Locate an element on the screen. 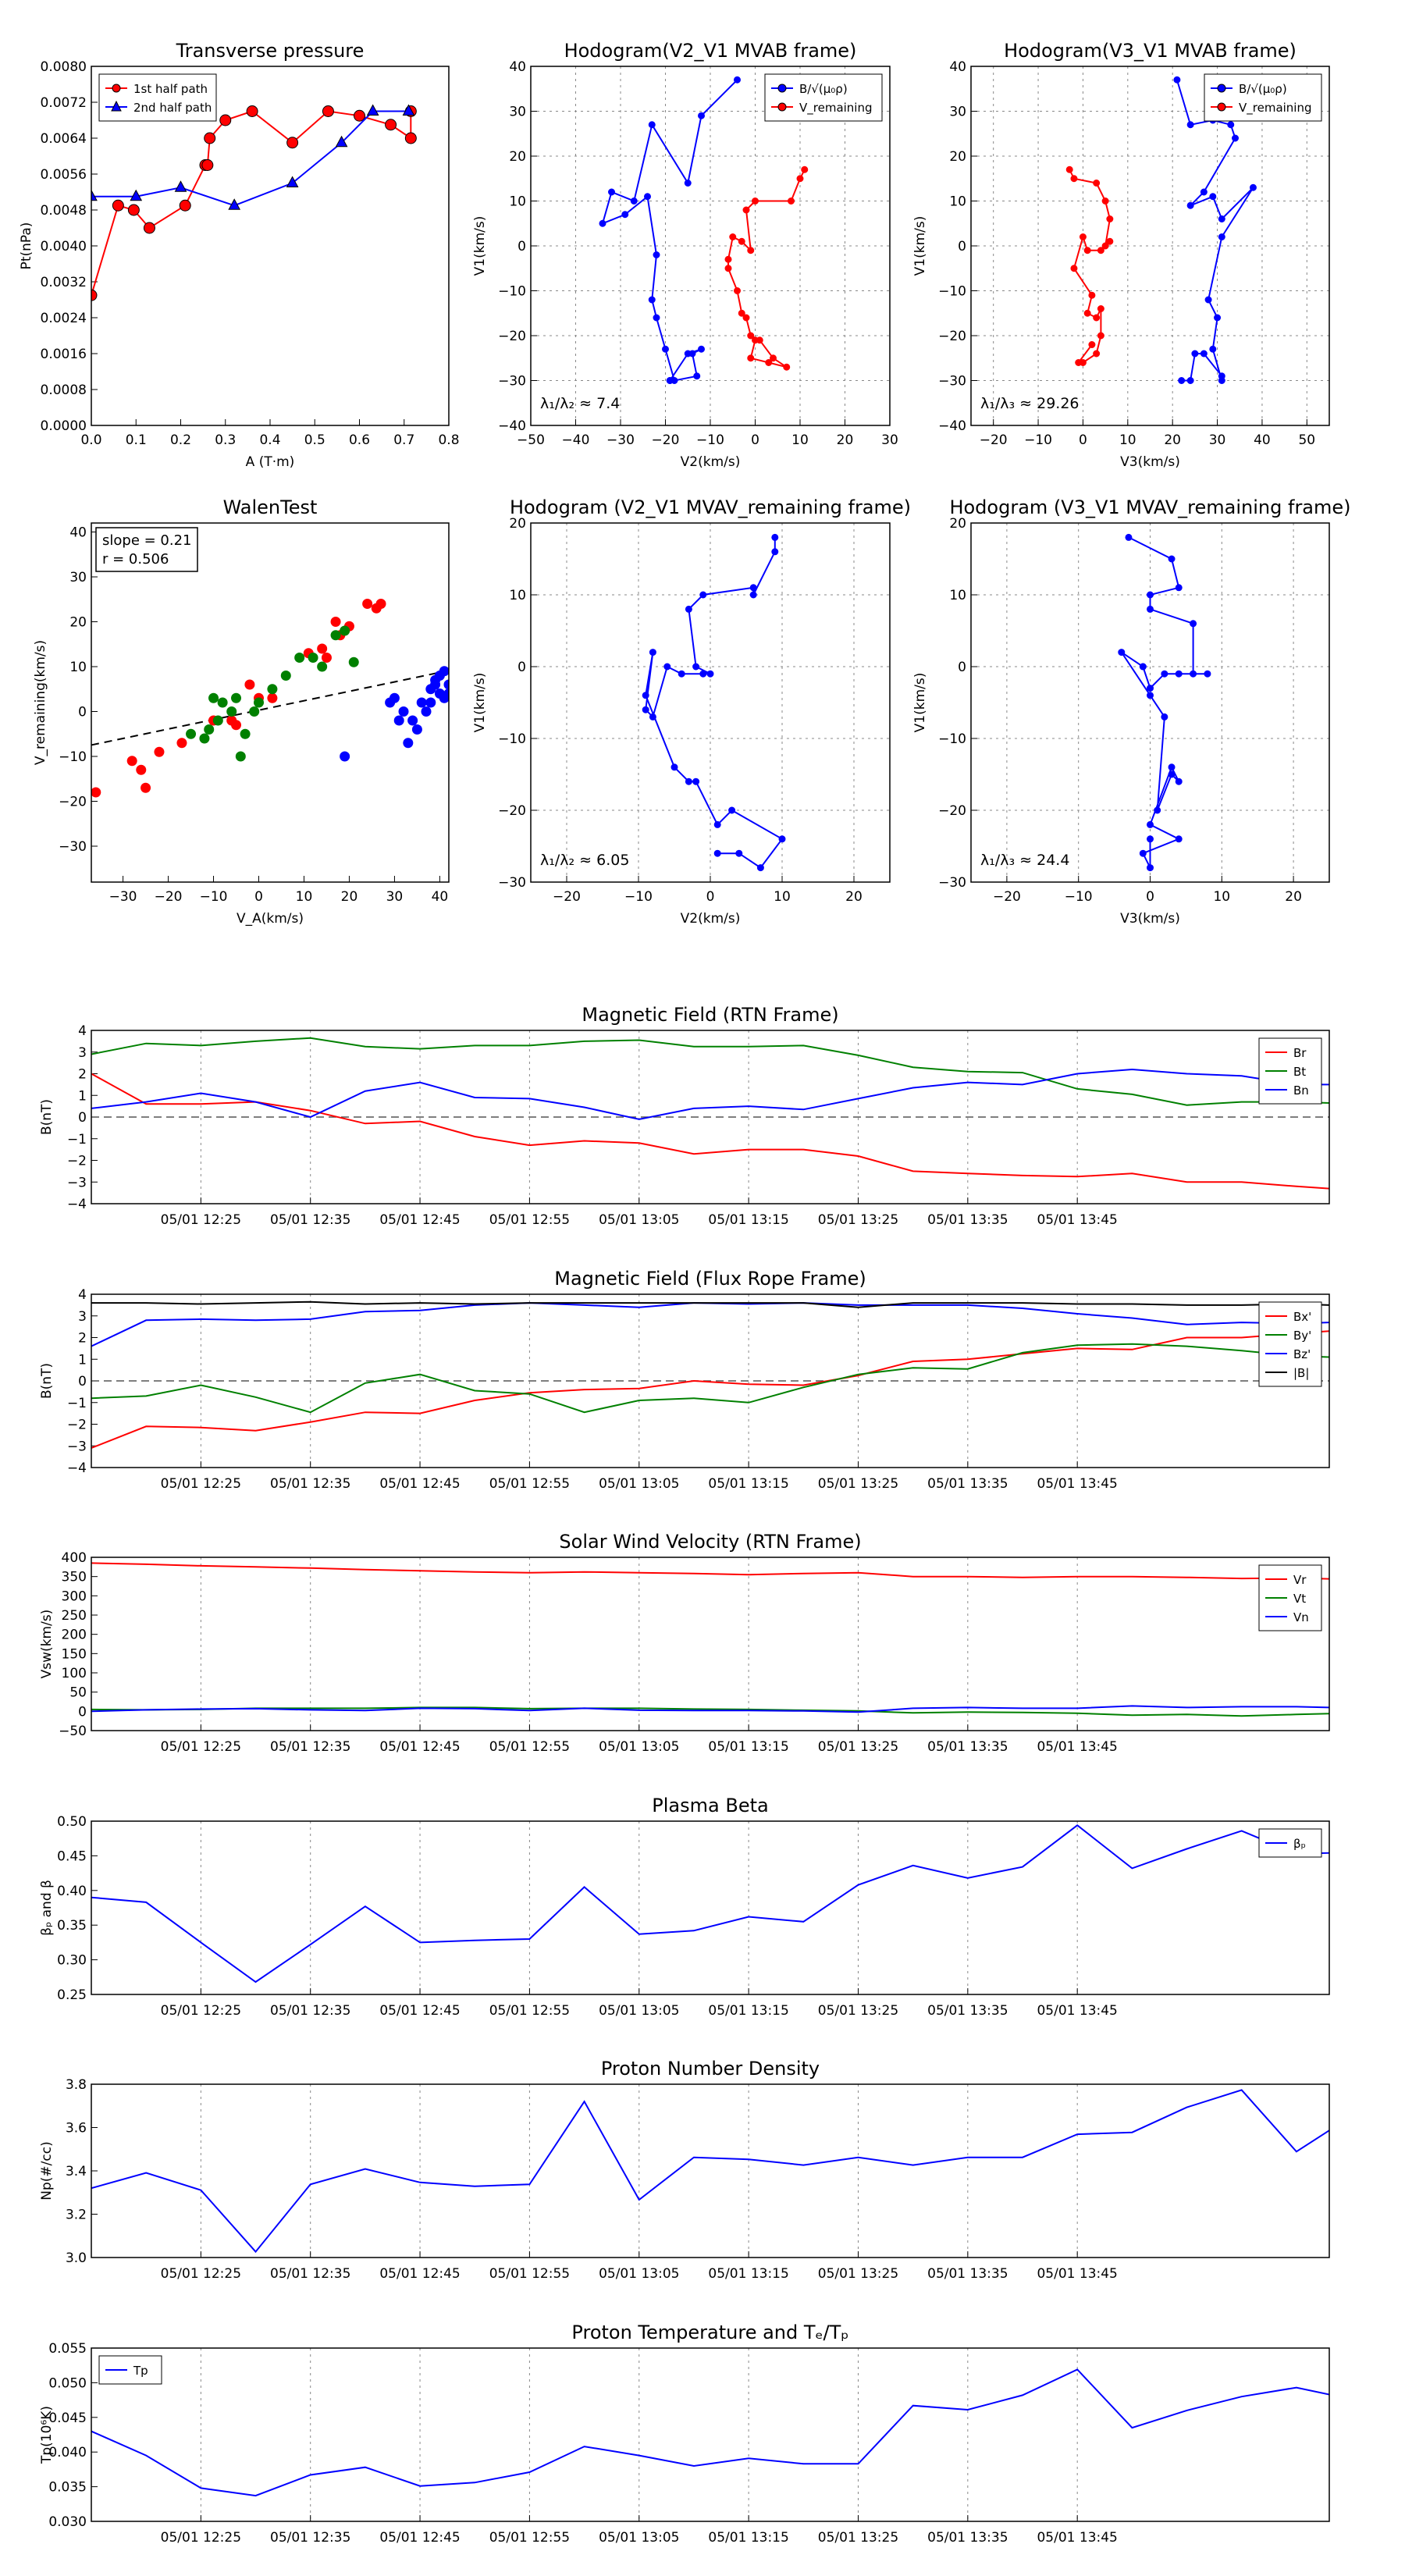 This screenshot has width=1405, height=2576. y-tick-label: −30 is located at coordinates (952, 883).